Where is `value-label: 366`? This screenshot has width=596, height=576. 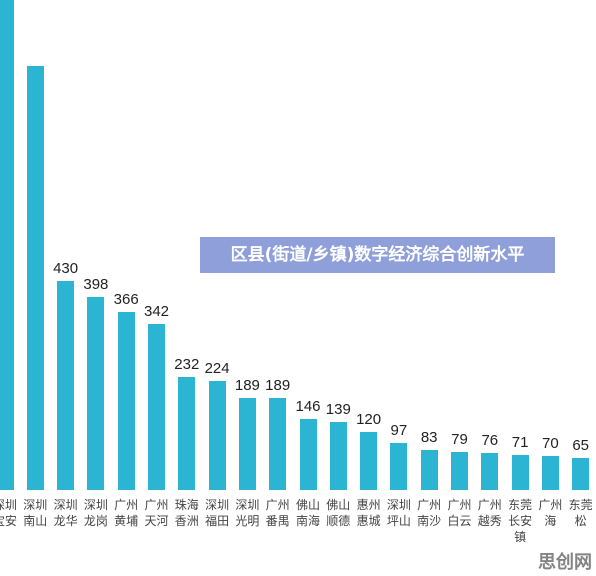
value-label: 366 is located at coordinates (126, 300).